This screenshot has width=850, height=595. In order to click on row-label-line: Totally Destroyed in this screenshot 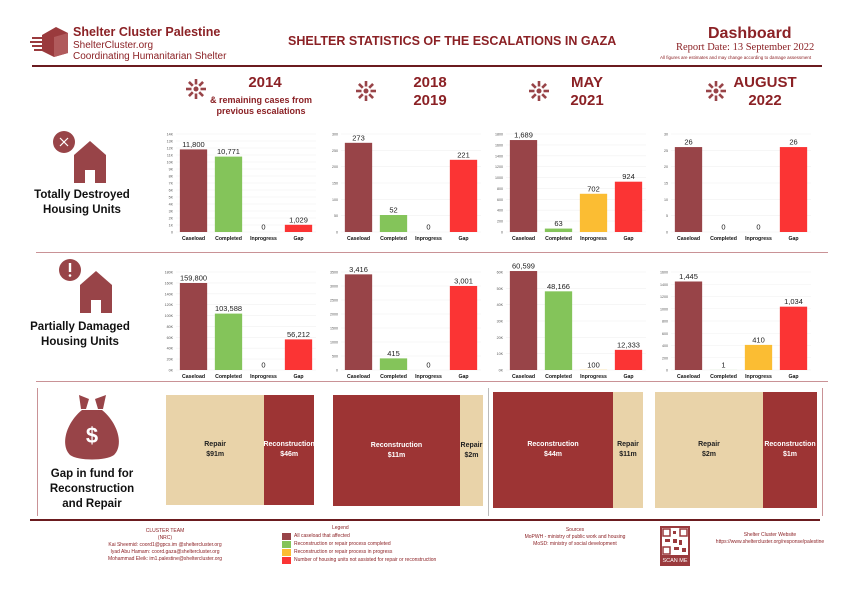, I will do `click(82, 195)`.